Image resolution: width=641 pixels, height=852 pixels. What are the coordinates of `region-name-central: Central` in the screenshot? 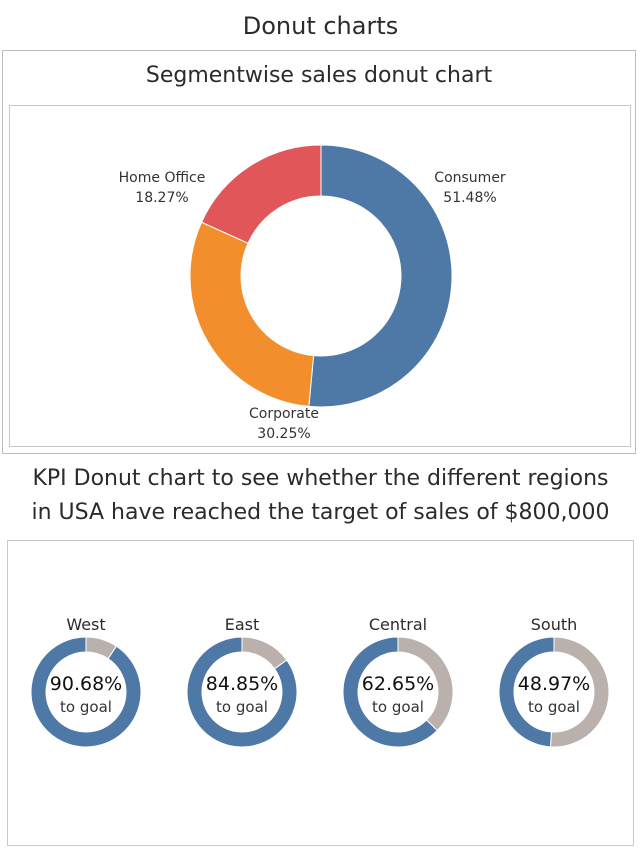 It's located at (398, 624).